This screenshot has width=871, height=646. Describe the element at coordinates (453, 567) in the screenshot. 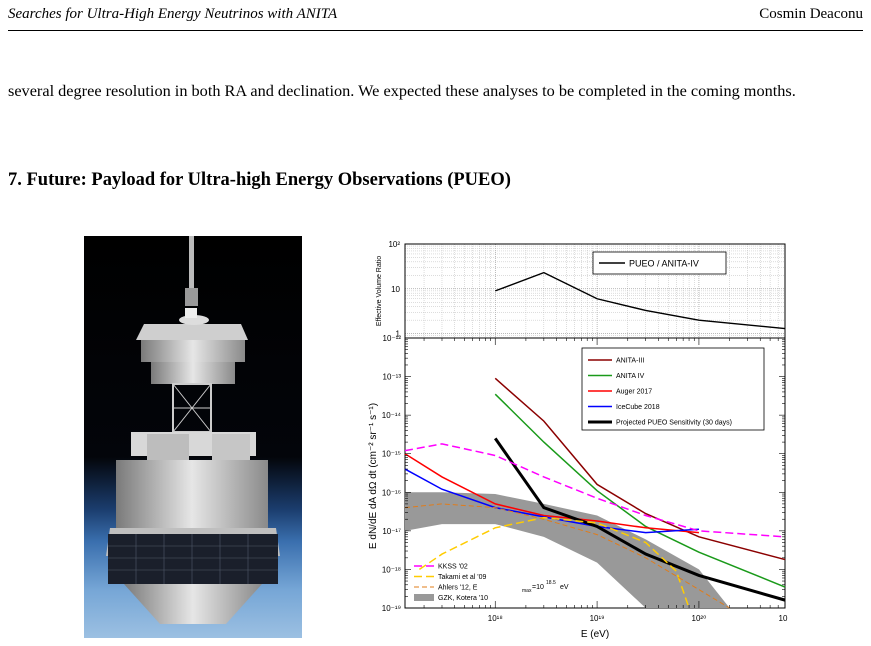

I see `legend-label: KKSS '02` at that location.